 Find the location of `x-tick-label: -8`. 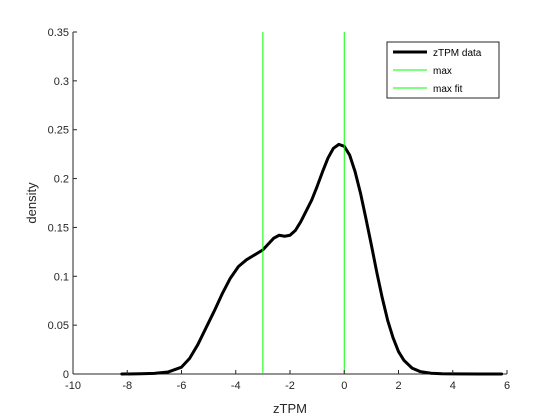

x-tick-label: -8 is located at coordinates (127, 386).